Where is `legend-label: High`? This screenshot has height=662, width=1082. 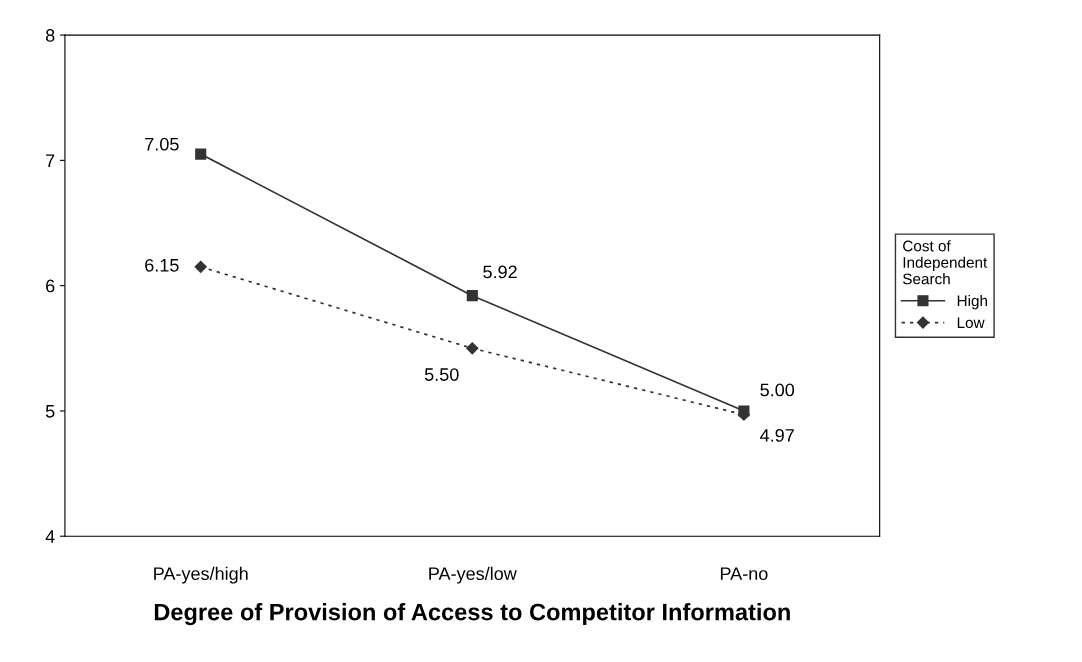
legend-label: High is located at coordinates (972, 302).